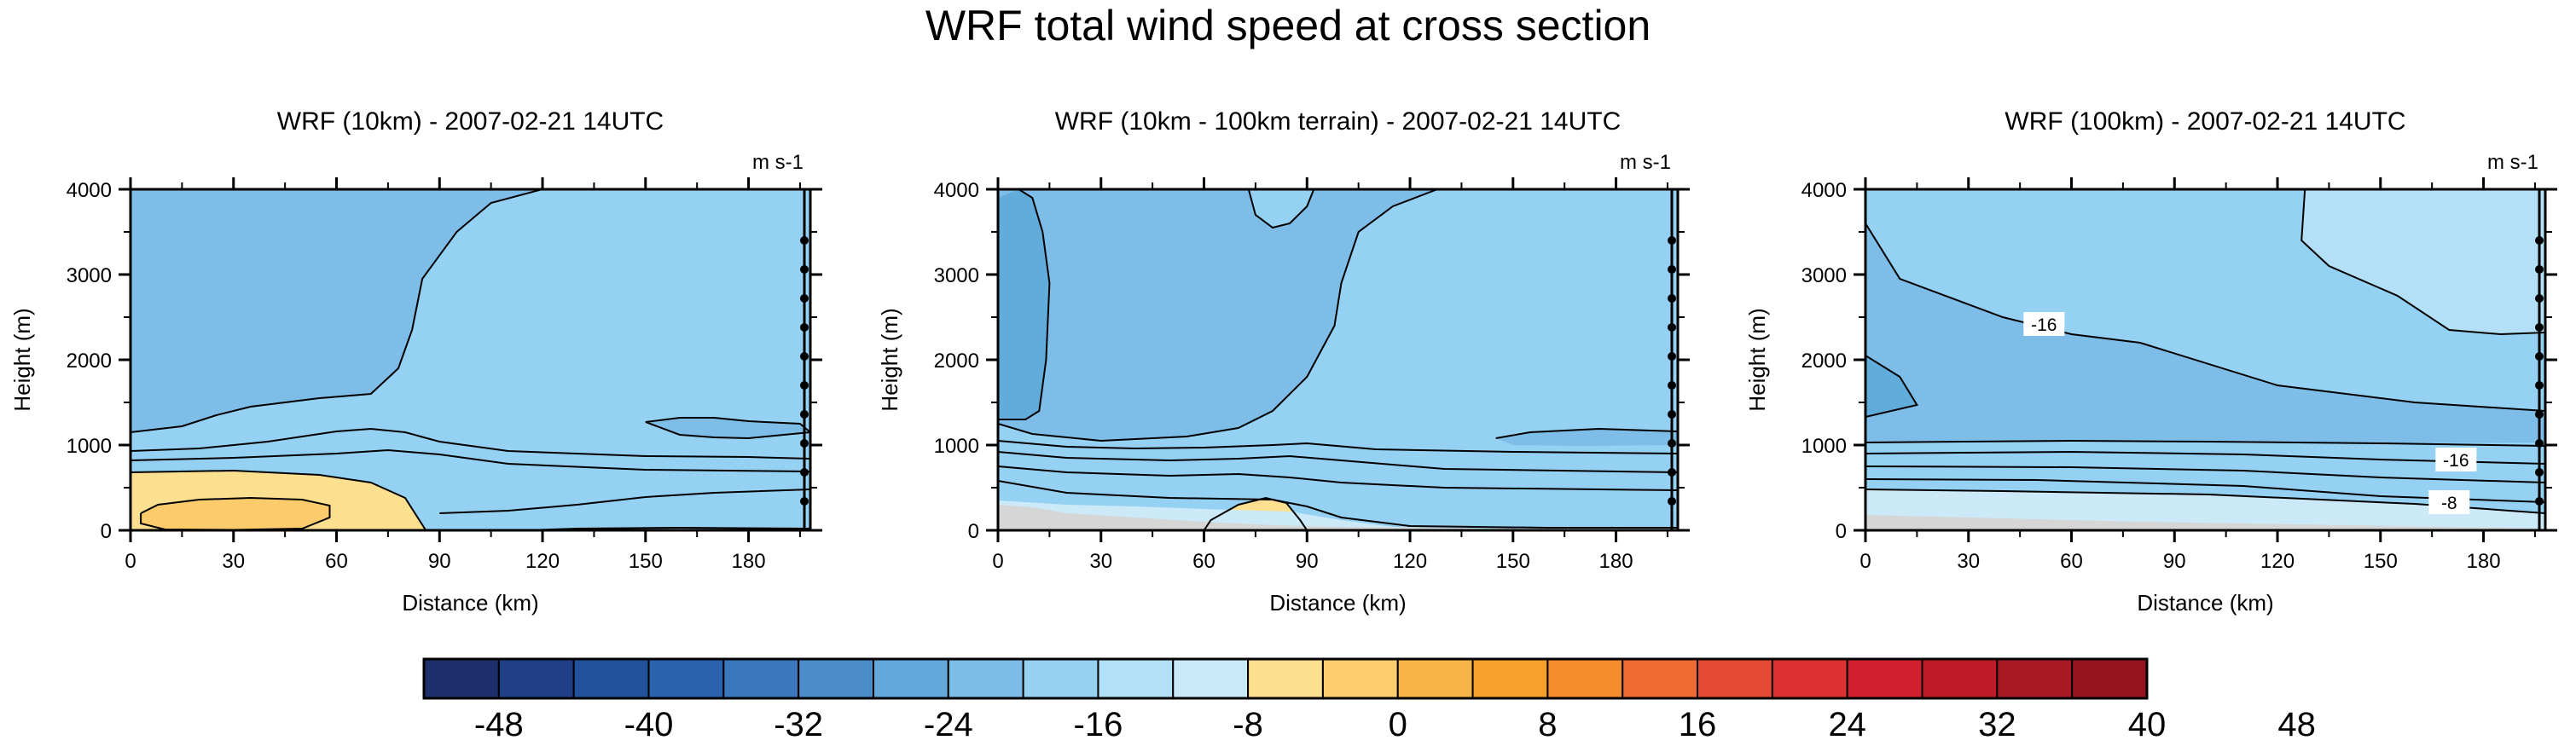 This screenshot has height=746, width=2576. What do you see at coordinates (2205, 121) in the screenshot?
I see `panel-title: WRF (100km) - 2007-02-21 14UTC` at bounding box center [2205, 121].